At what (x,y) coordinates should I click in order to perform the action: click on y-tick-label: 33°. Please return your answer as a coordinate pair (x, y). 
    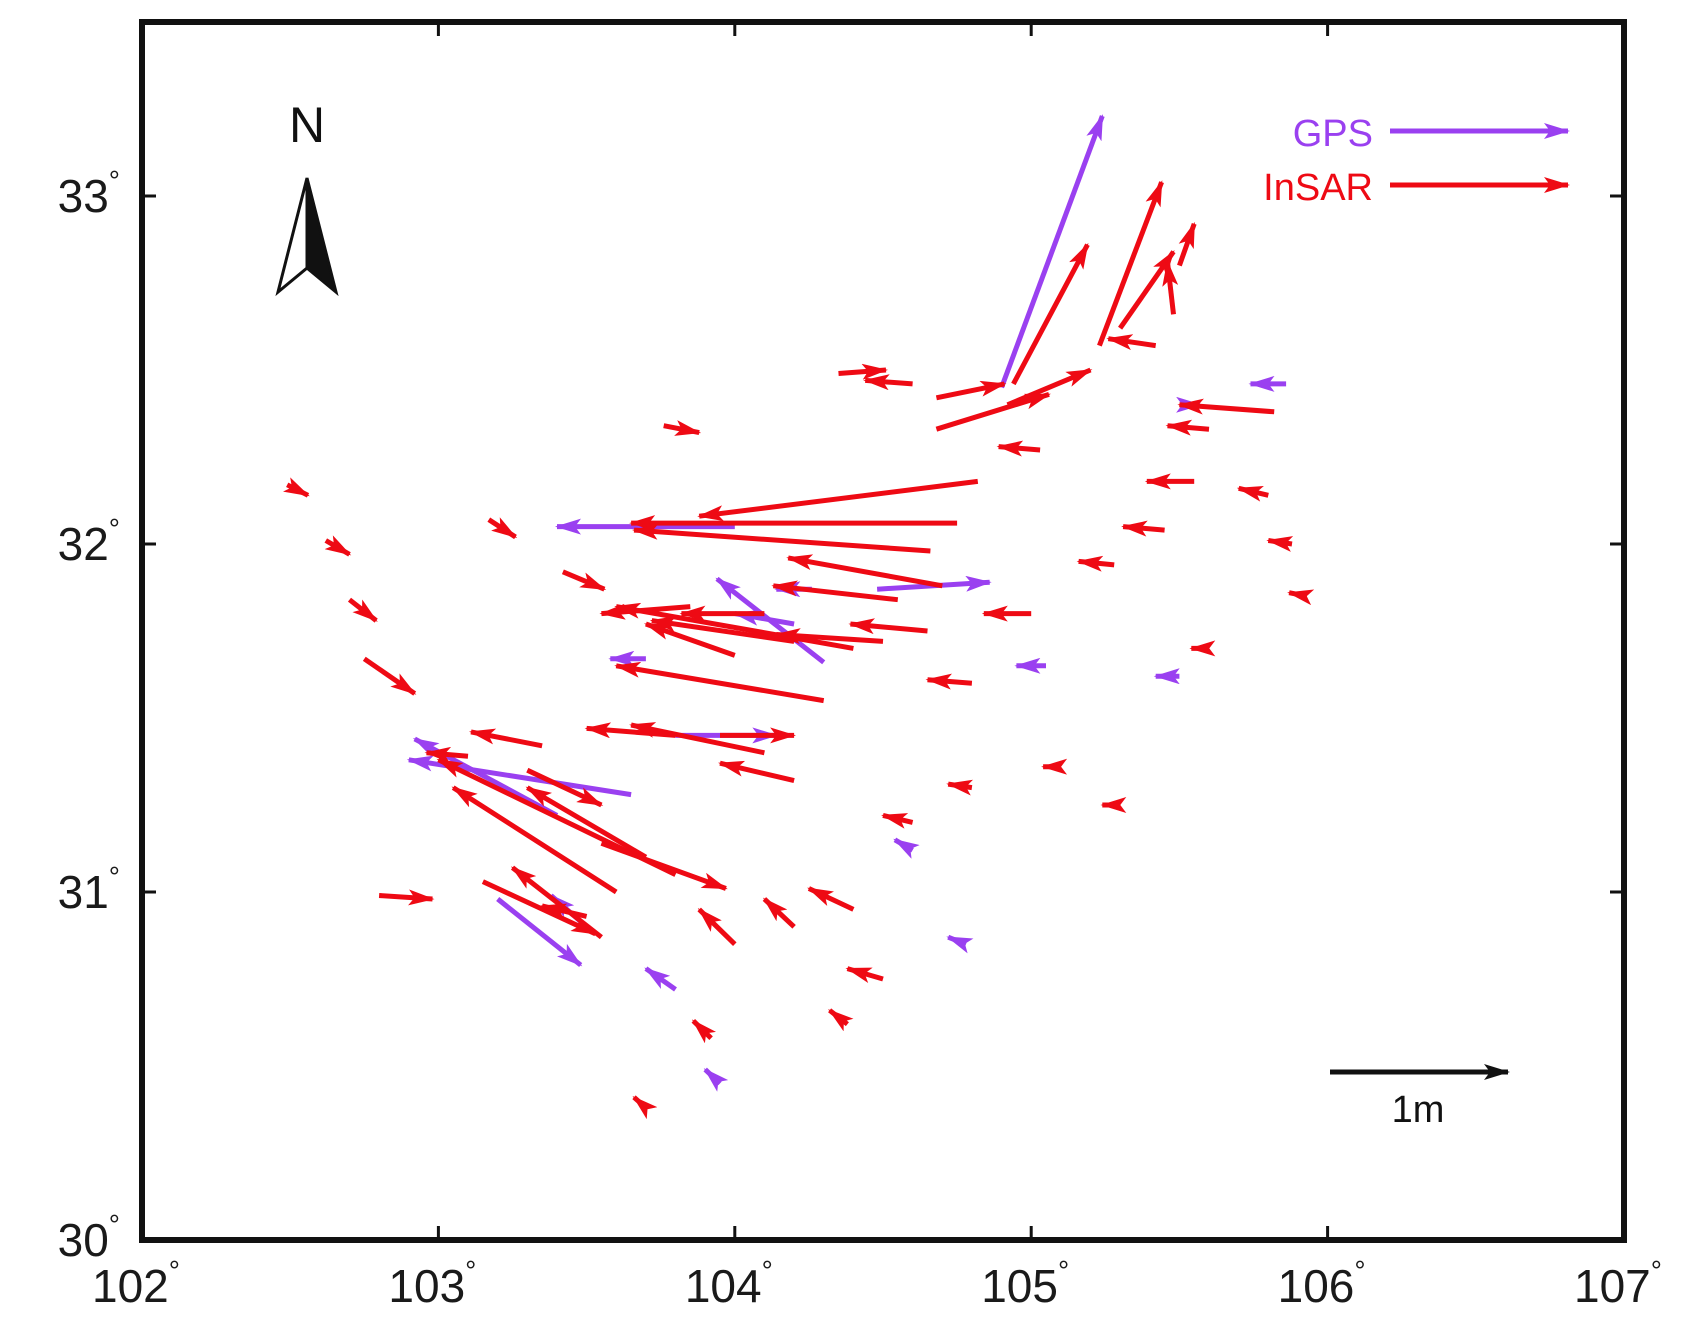
    Looking at the image, I should click on (89, 193).